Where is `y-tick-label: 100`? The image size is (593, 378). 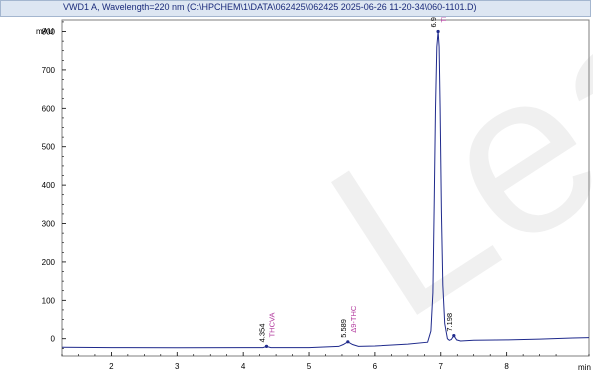
y-tick-label: 100 is located at coordinates (49, 300).